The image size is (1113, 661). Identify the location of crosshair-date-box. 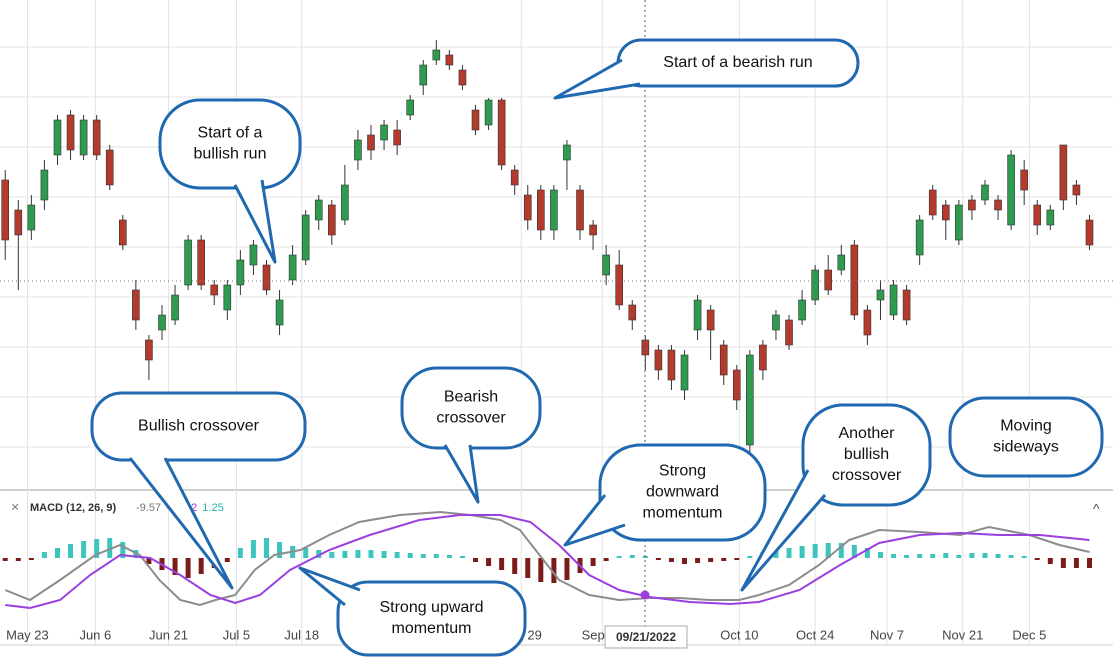
(646, 637).